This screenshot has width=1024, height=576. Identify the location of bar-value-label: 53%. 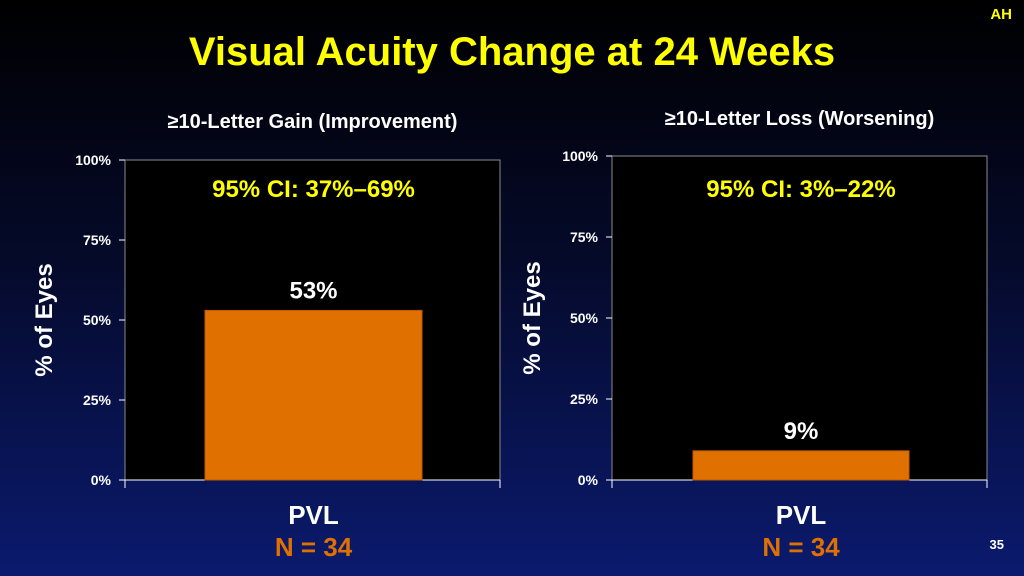
(313, 290).